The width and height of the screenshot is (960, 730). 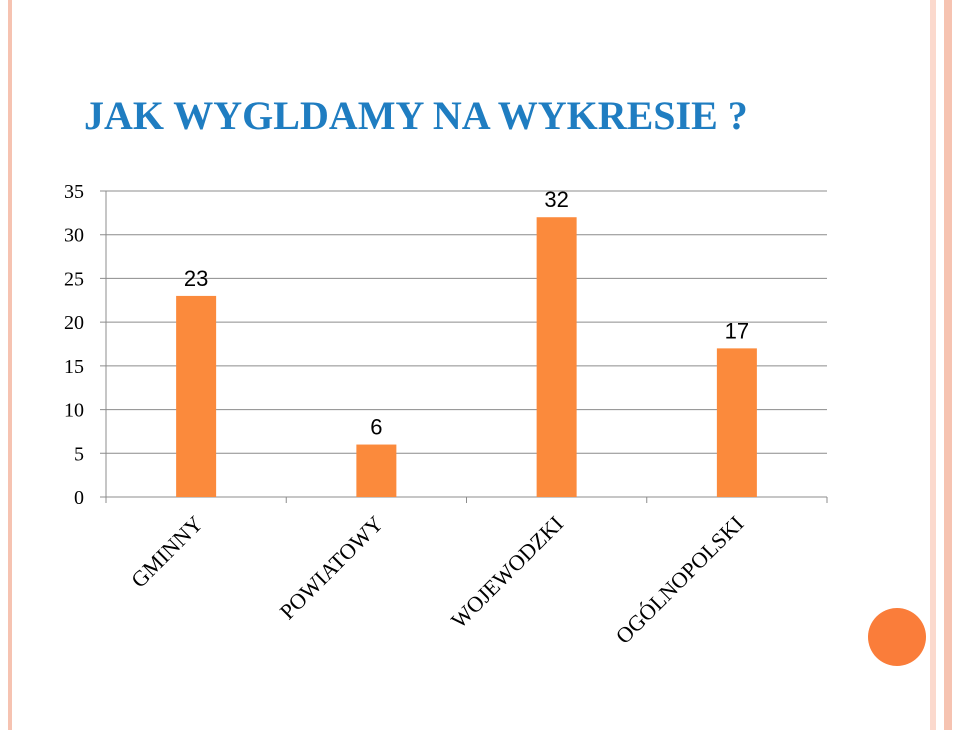 I want to click on right-border-stripe-outer, so click(x=933, y=365).